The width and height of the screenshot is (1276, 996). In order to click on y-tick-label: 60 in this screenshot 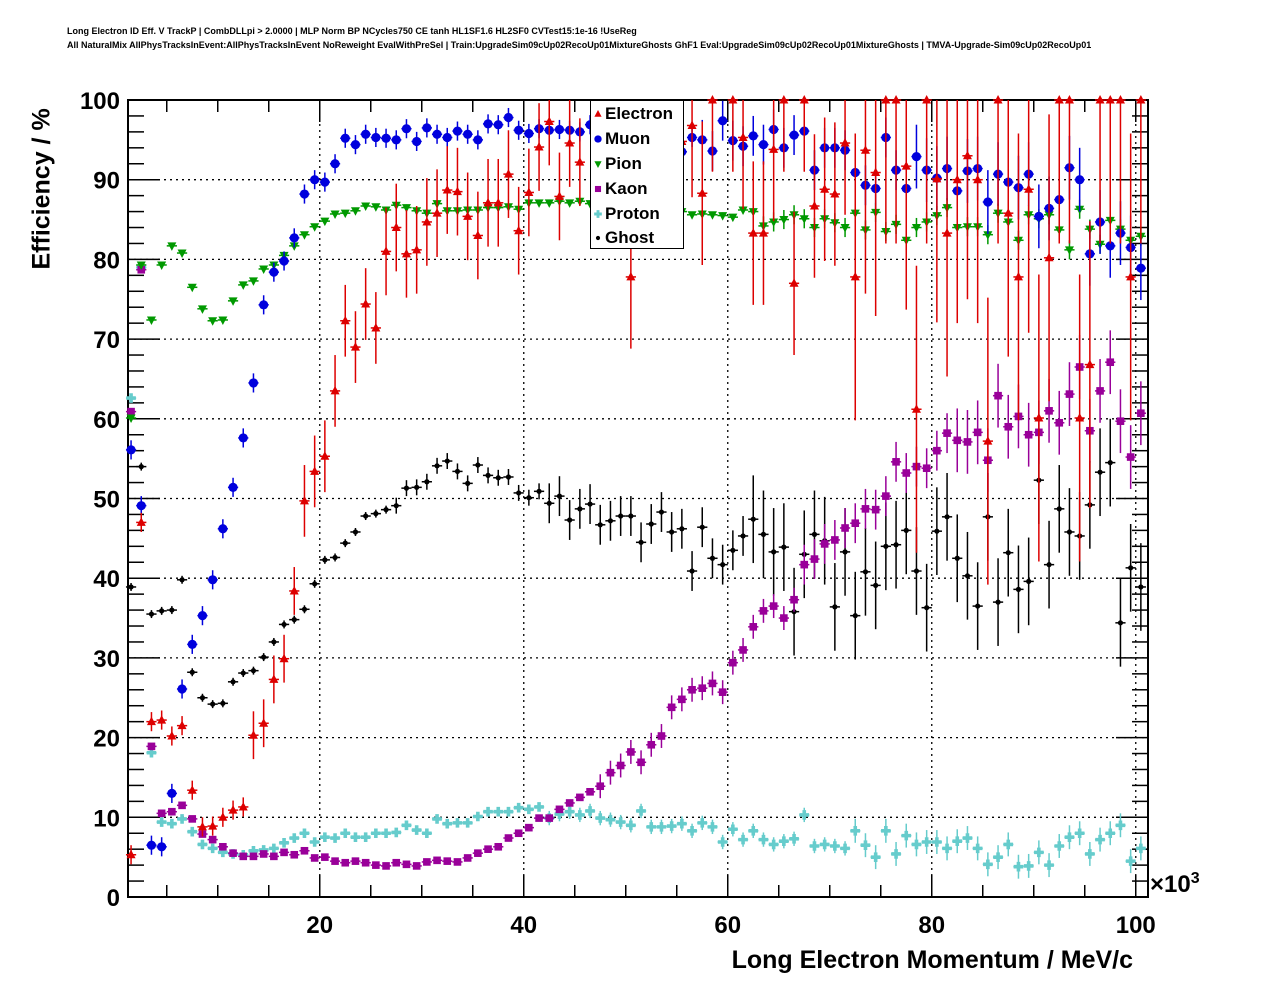, I will do `click(106, 420)`.